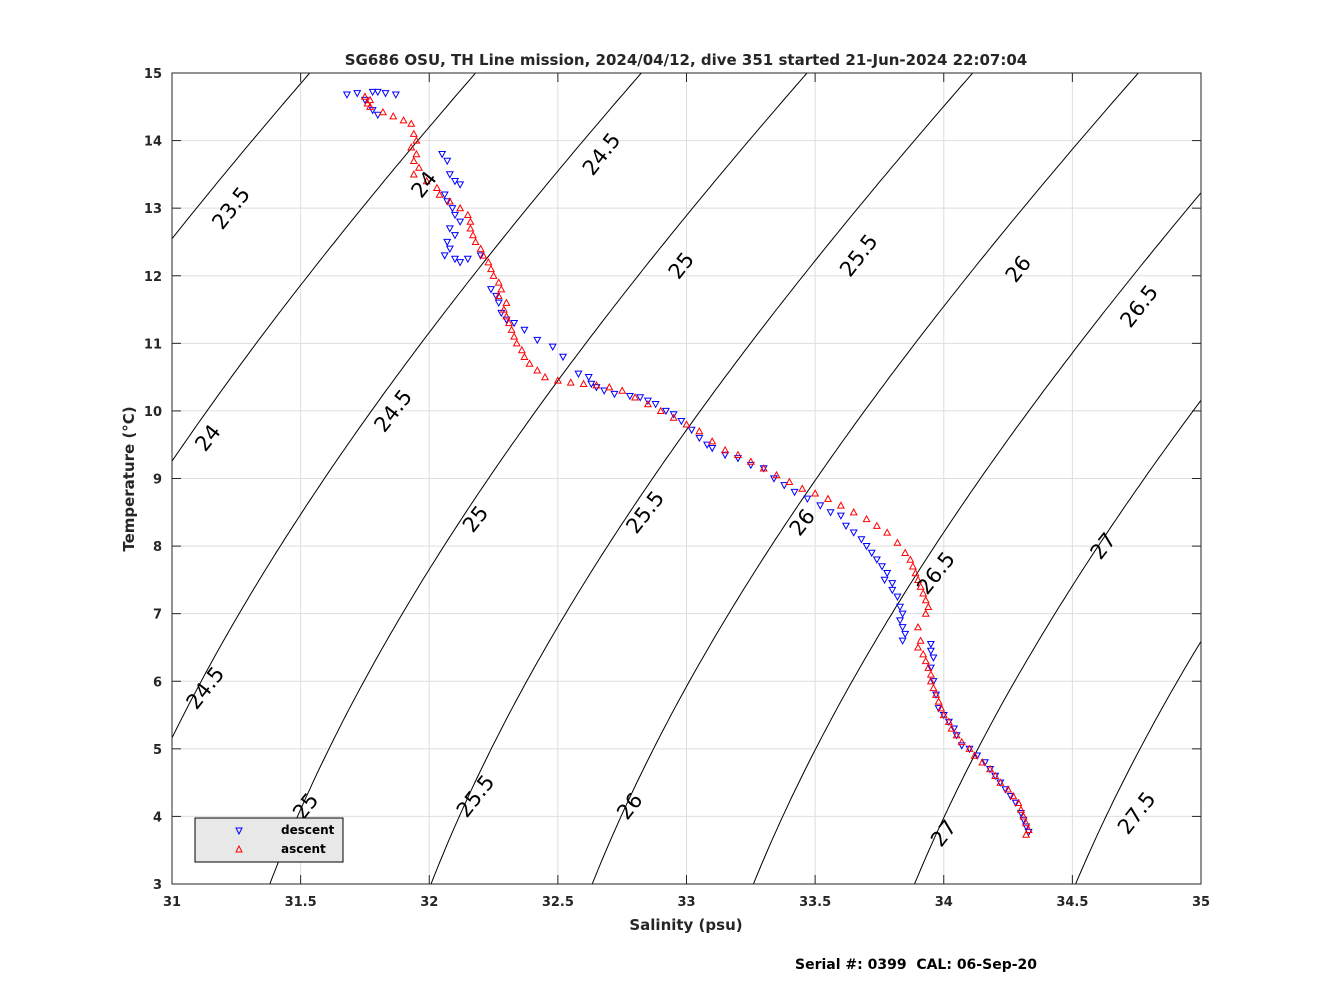 This screenshot has height=996, width=1328. I want to click on x-tick-label: 31.5, so click(301, 902).